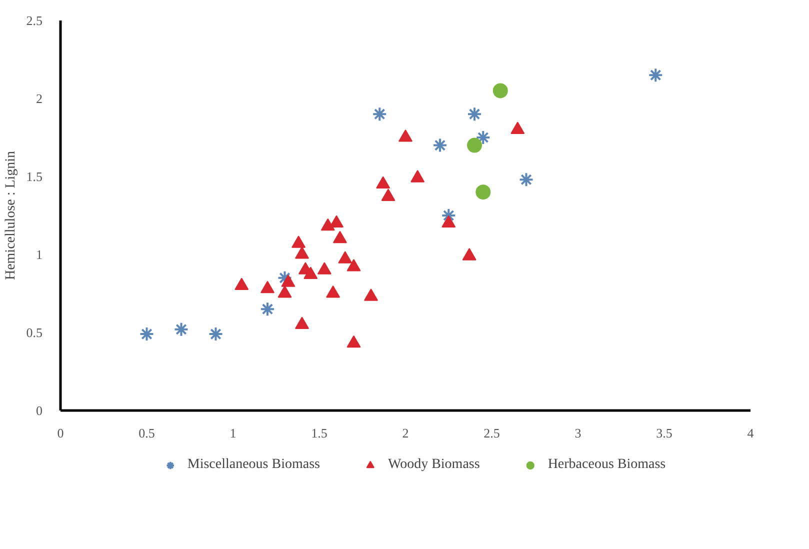 The height and width of the screenshot is (549, 809). What do you see at coordinates (664, 433) in the screenshot?
I see `x-tick-label: 3.5` at bounding box center [664, 433].